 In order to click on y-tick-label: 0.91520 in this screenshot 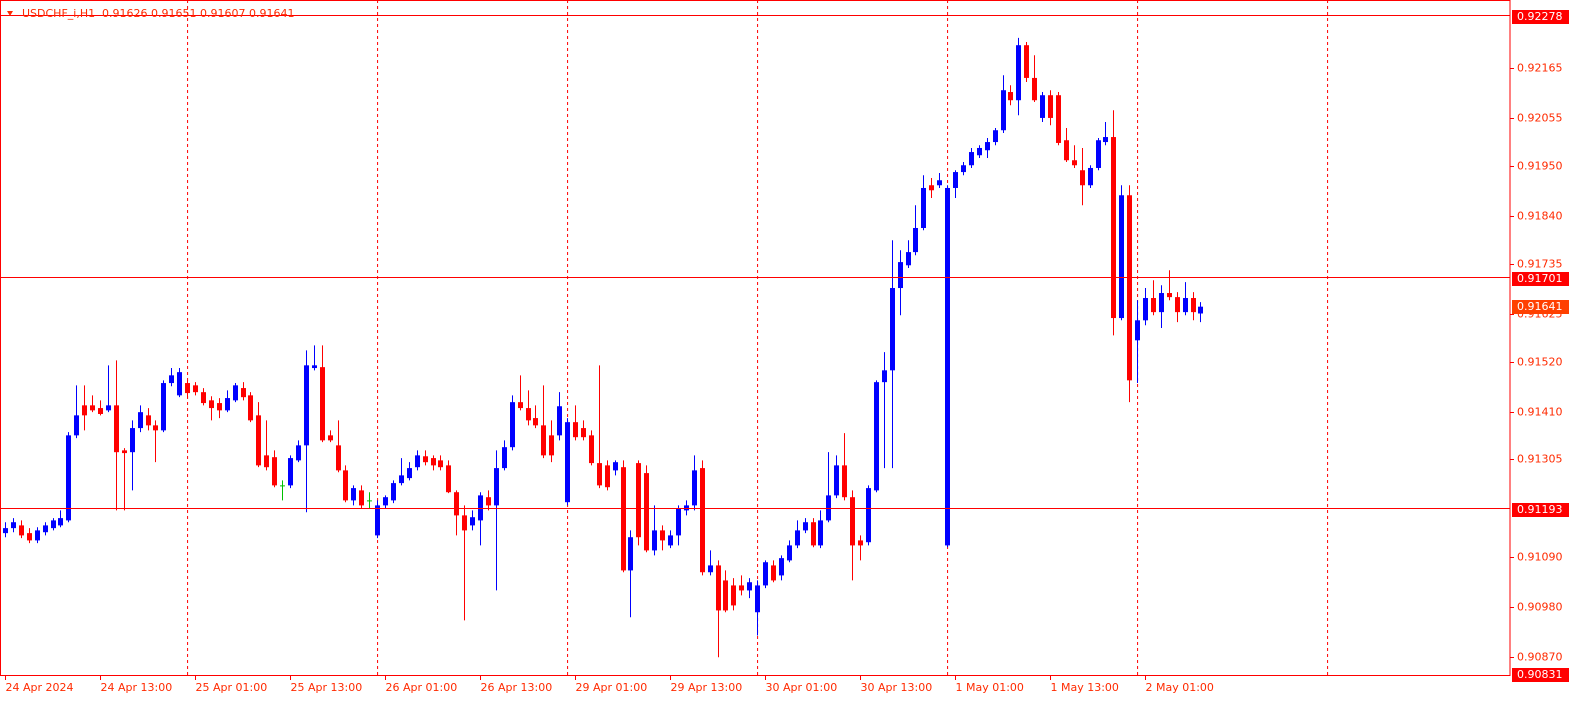, I will do `click(1540, 362)`.